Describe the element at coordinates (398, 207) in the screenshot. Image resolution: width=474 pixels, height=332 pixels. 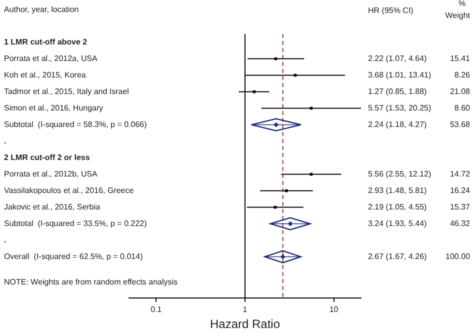
I see `text: 2.19 (1.05, 4.55)` at that location.